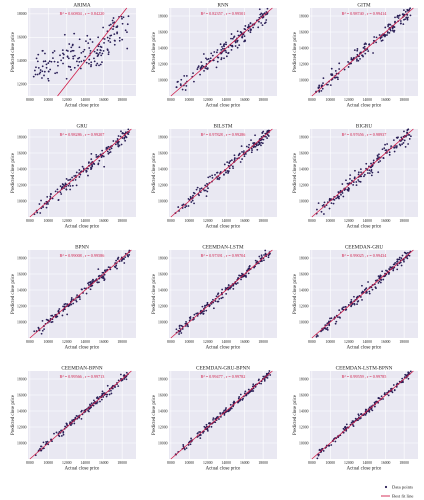  What do you see at coordinates (223, 369) in the screenshot?
I see `chart-title: CEEMDAN-GRU-BPNN` at bounding box center [223, 369].